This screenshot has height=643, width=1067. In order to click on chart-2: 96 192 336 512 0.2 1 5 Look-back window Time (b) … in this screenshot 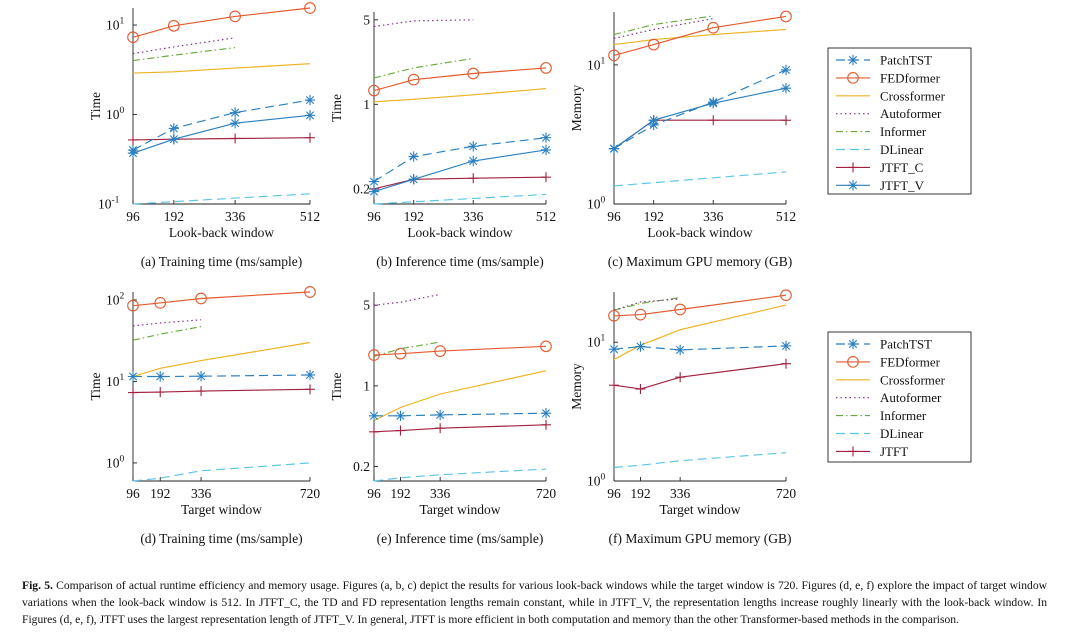, I will do `click(442, 140)`.